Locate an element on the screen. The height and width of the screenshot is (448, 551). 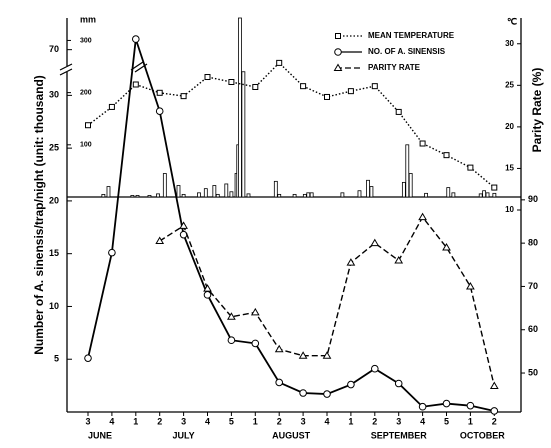
y2-tick-label: 60 is located at coordinates (533, 329).